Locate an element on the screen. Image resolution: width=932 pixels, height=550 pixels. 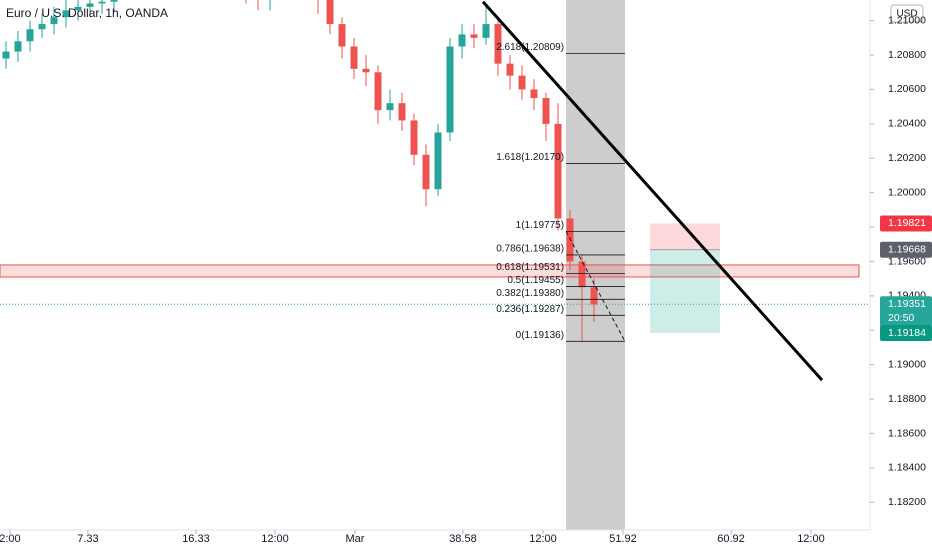
price-tag-label: 1.19821 is located at coordinates (907, 223).